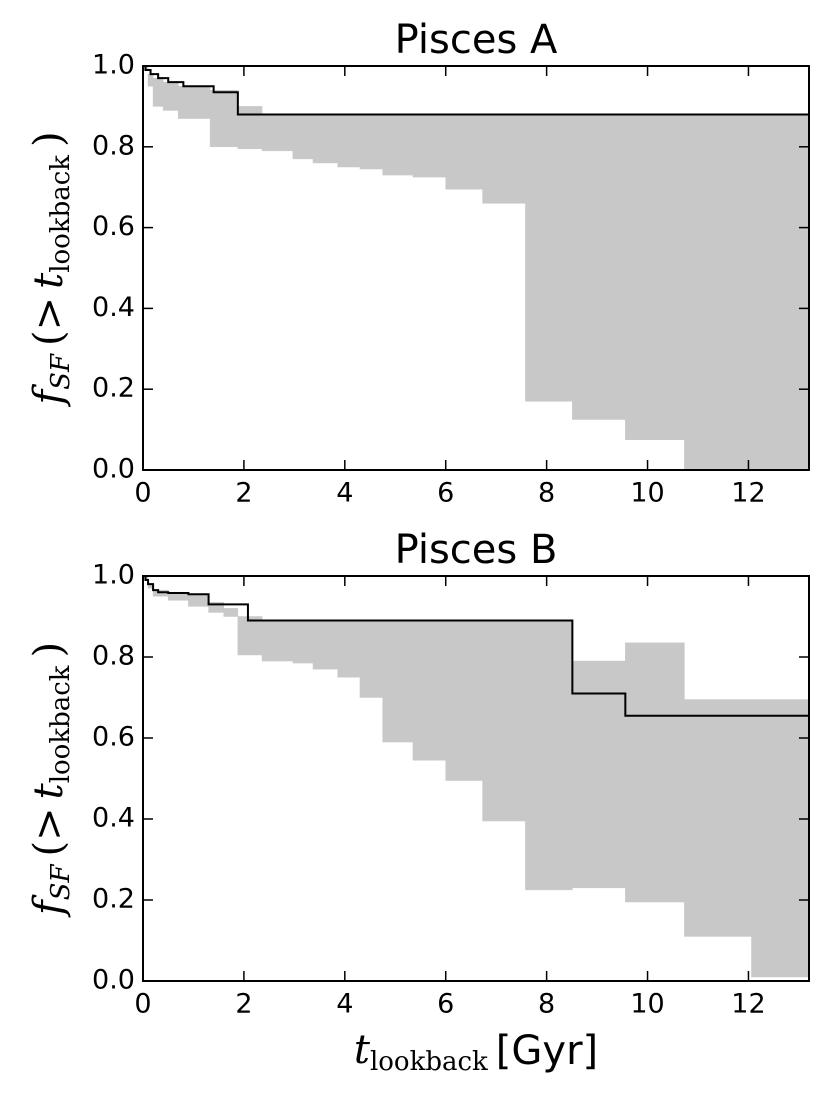 The height and width of the screenshot is (1107, 830). Describe the element at coordinates (476, 550) in the screenshot. I see `chart-title: Pisces B` at that location.